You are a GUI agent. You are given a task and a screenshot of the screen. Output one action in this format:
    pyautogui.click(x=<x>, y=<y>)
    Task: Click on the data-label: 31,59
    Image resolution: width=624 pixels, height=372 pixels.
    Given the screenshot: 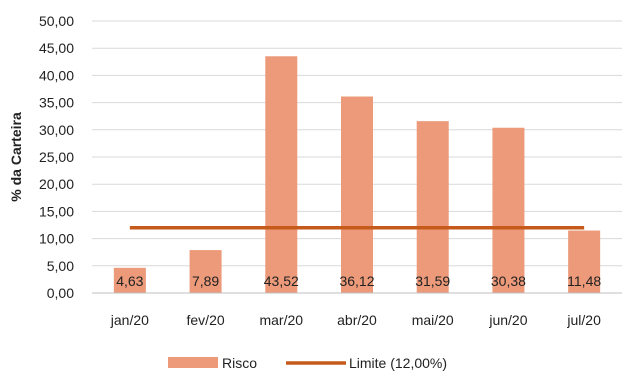 What is the action you would take?
    pyautogui.click(x=432, y=281)
    